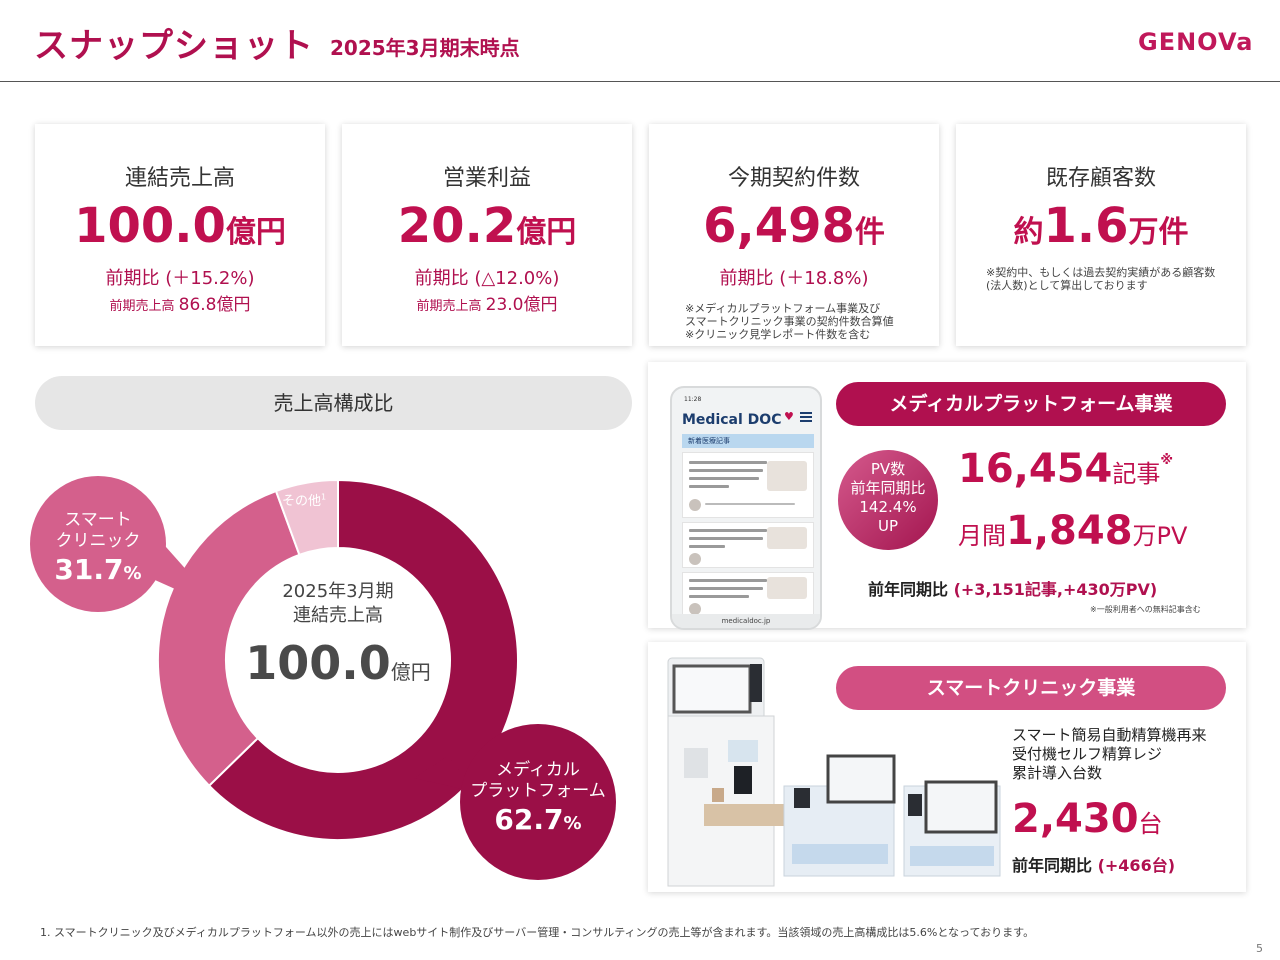  I want to click on pv-growth-text: PV数 前年同期比 142.4% UP, so click(888, 497).